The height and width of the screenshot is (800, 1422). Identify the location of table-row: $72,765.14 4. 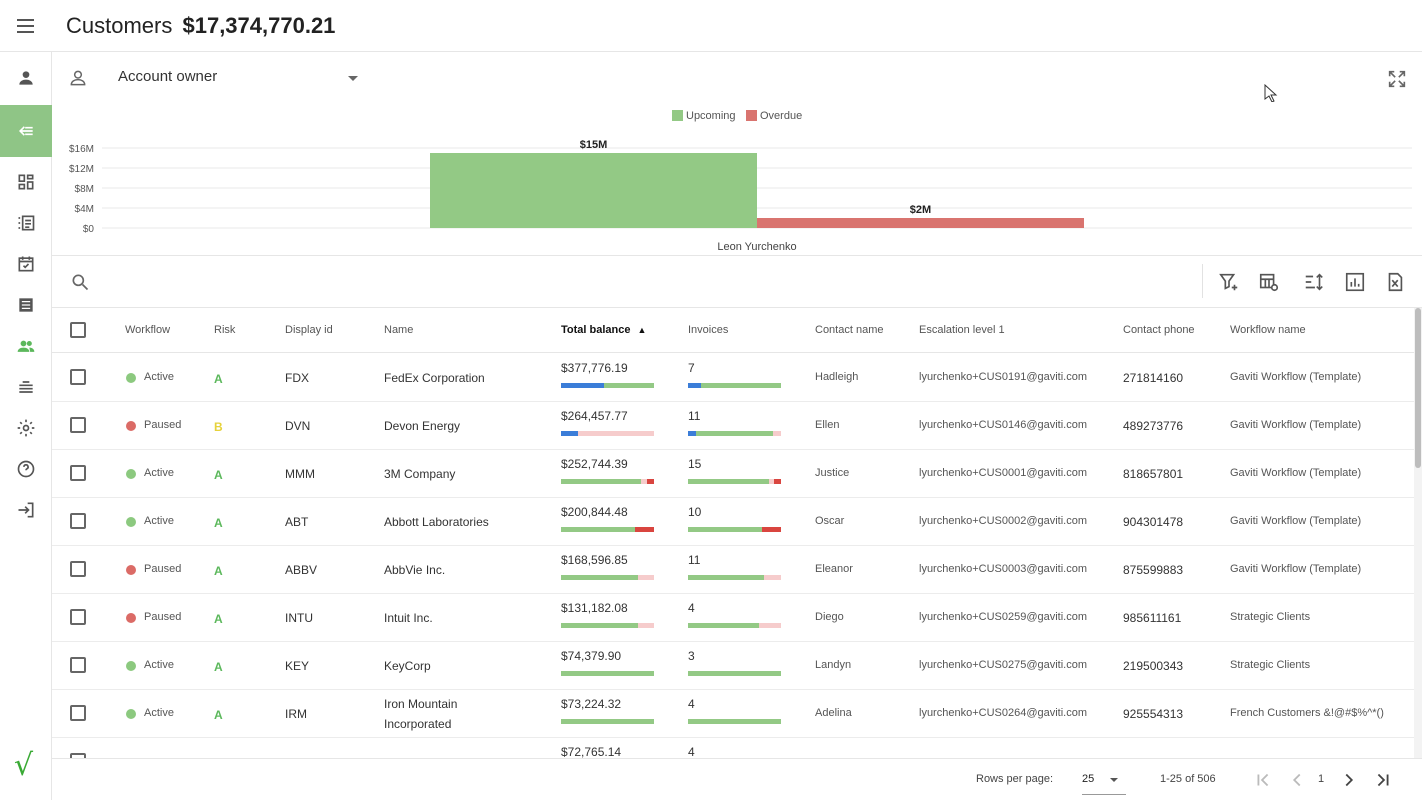
(733, 748).